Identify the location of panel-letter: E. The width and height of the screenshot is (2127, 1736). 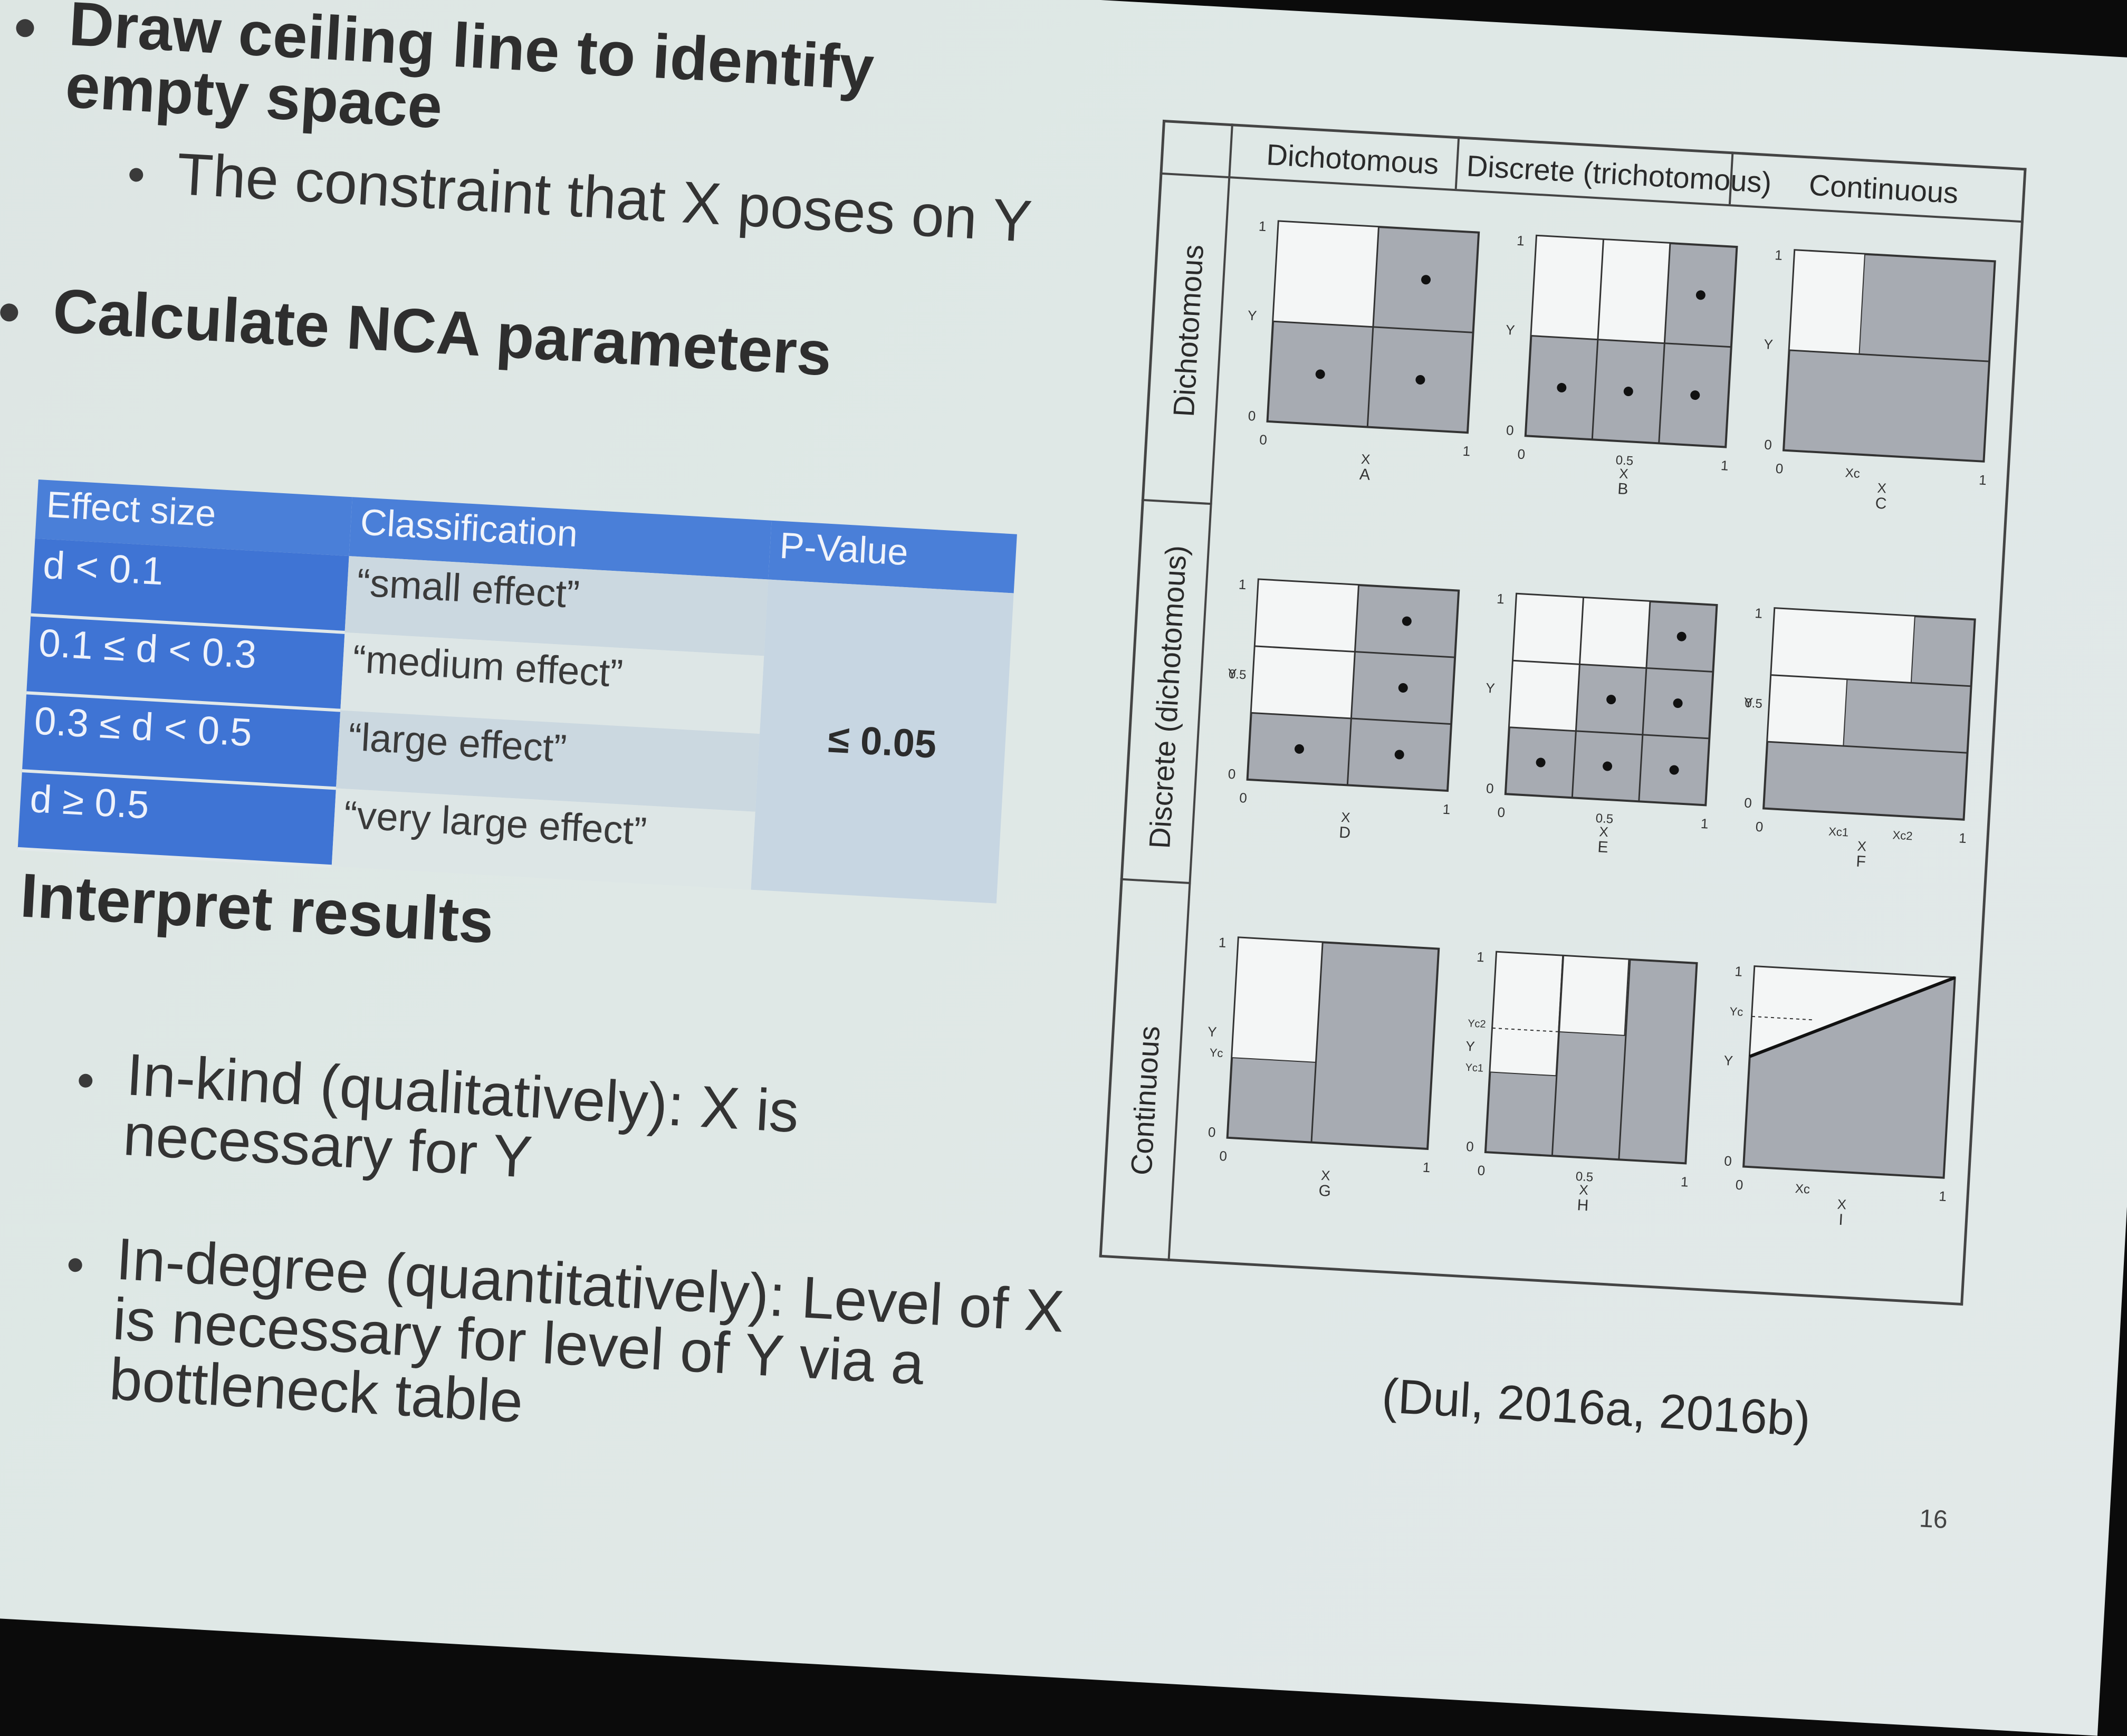
(1603, 847).